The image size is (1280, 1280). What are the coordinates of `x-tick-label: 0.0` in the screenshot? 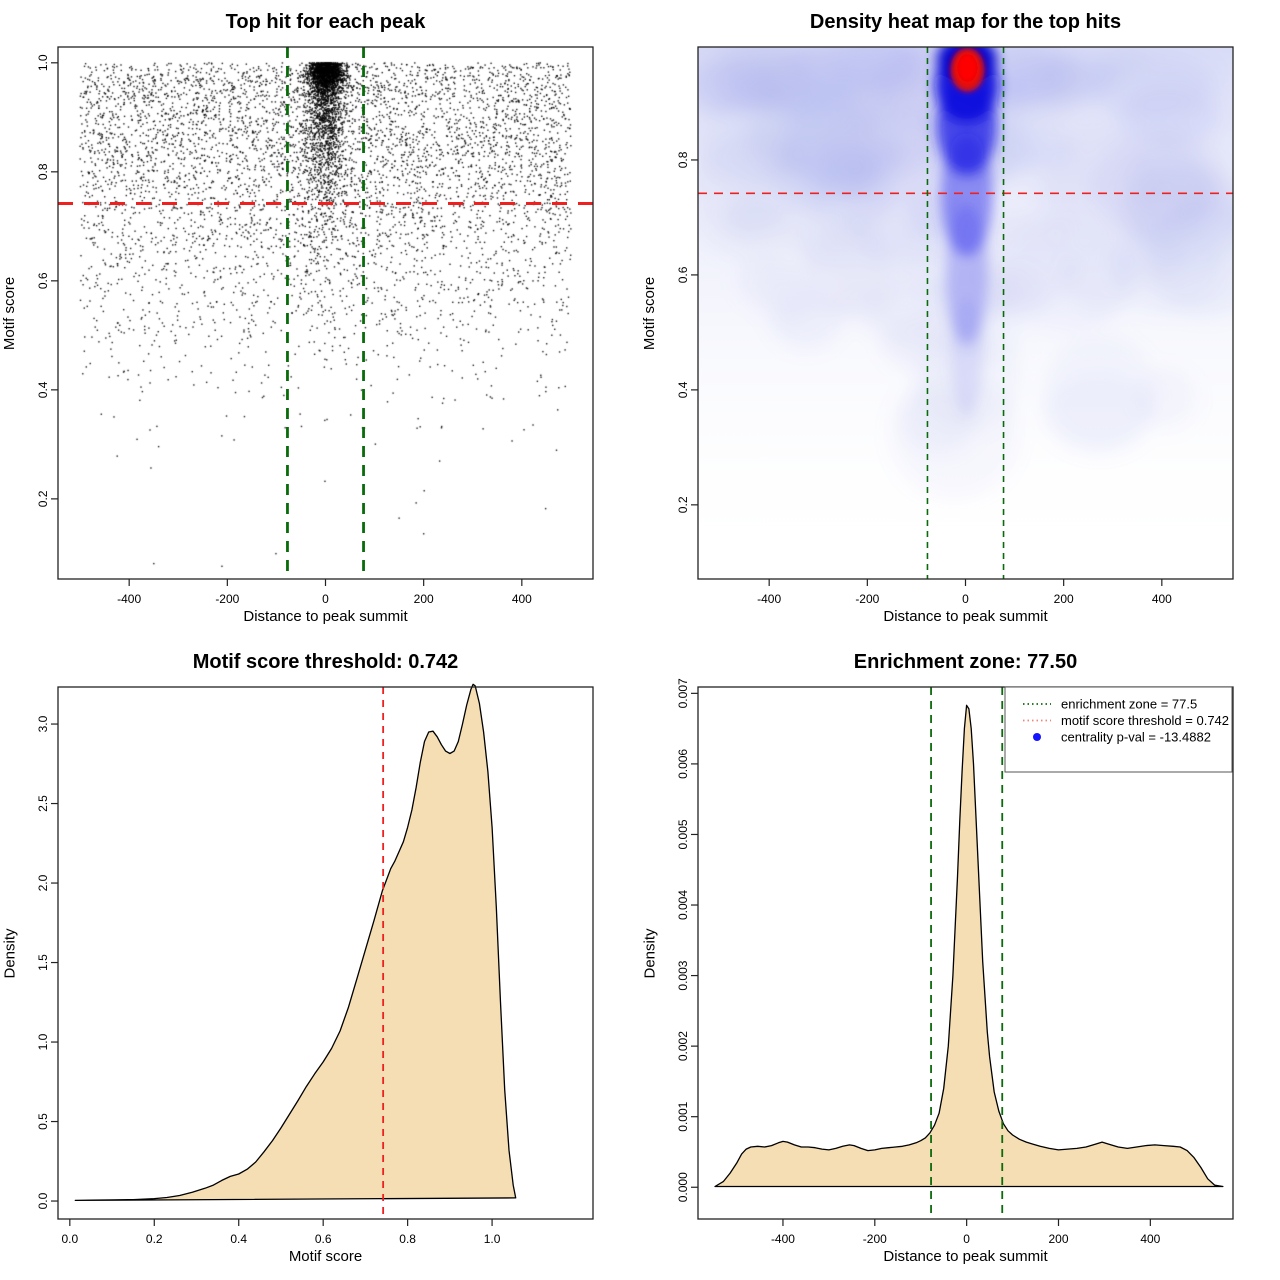 It's located at (69, 1239).